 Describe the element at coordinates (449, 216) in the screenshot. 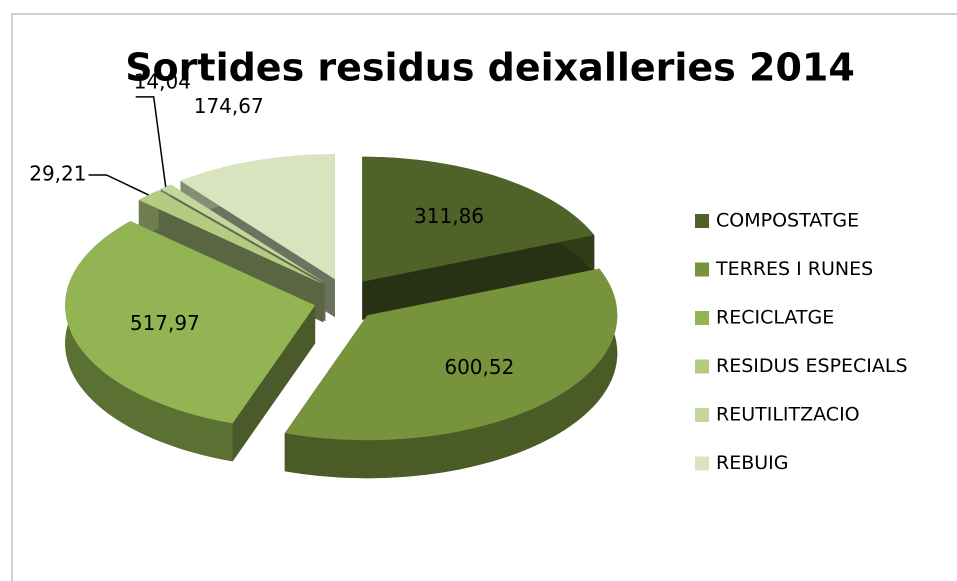

I see `data-label: 311,86` at that location.